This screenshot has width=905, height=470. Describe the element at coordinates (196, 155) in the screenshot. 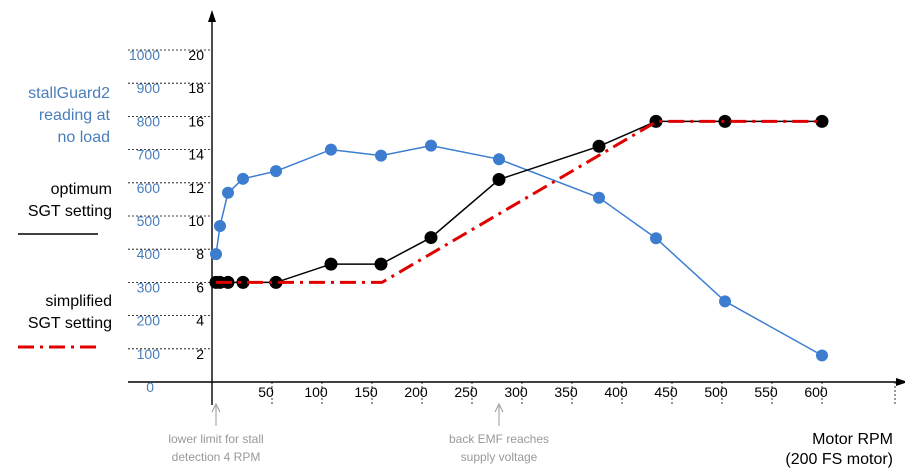

I see `right-tick-label: 14` at that location.